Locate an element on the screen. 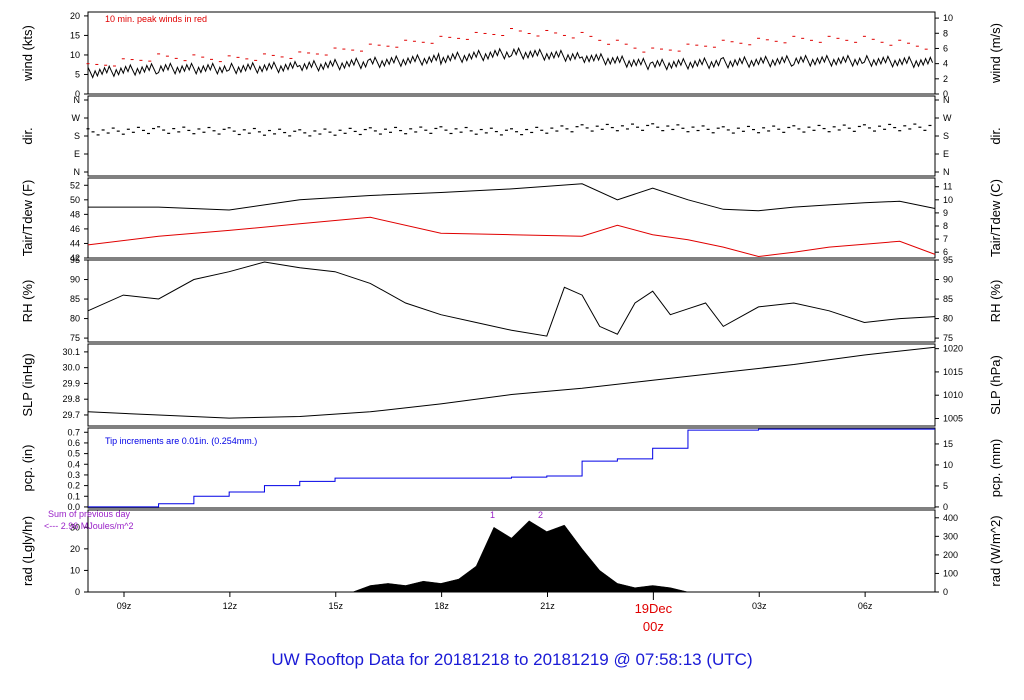 The width and height of the screenshot is (1024, 700). pcp-annotation: Tip increments are 0.01in. (0.254mm.) is located at coordinates (181, 441).